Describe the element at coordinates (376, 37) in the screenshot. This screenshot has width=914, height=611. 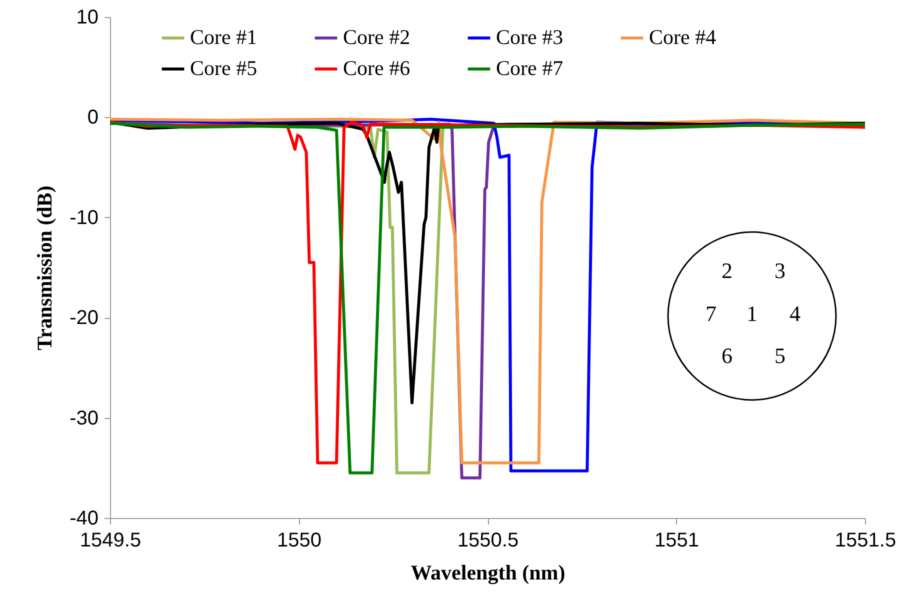
I see `legend-label: Core #2` at that location.